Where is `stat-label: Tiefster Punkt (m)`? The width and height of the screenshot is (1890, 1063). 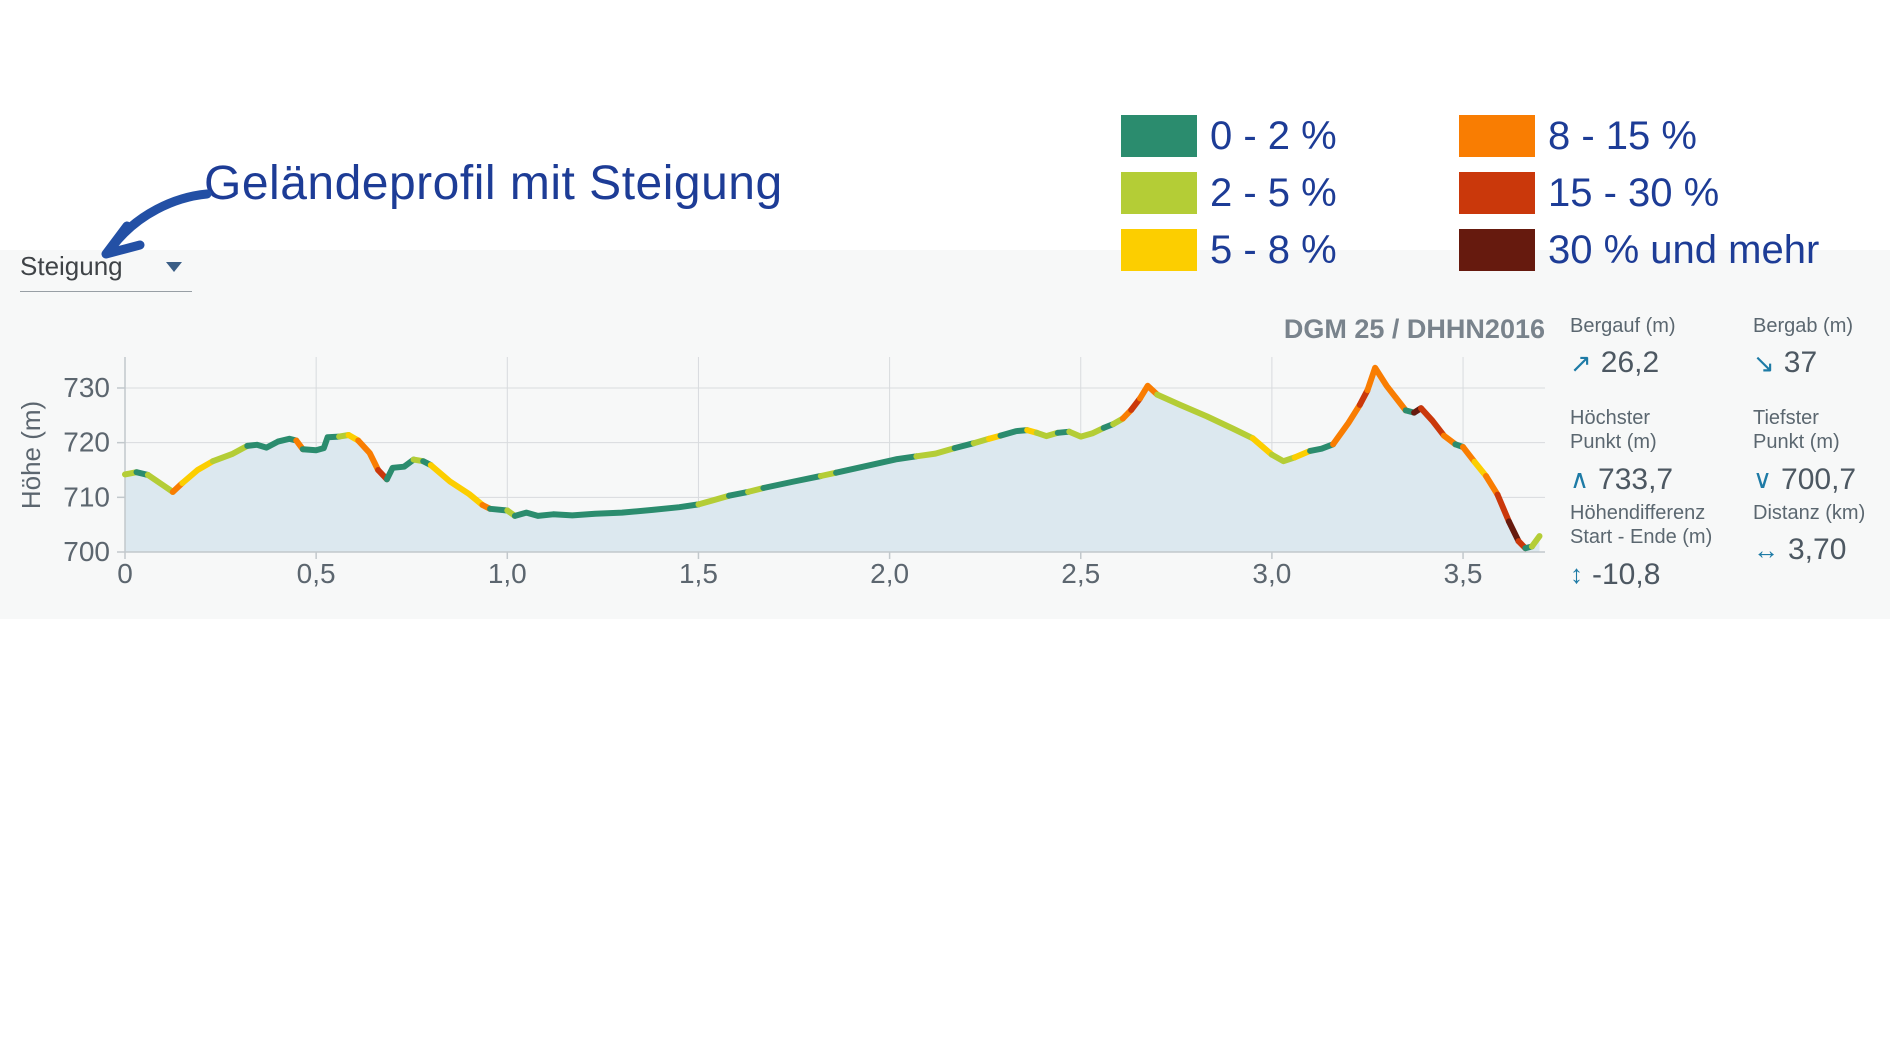 stat-label: Tiefster Punkt (m) is located at coordinates (1796, 430).